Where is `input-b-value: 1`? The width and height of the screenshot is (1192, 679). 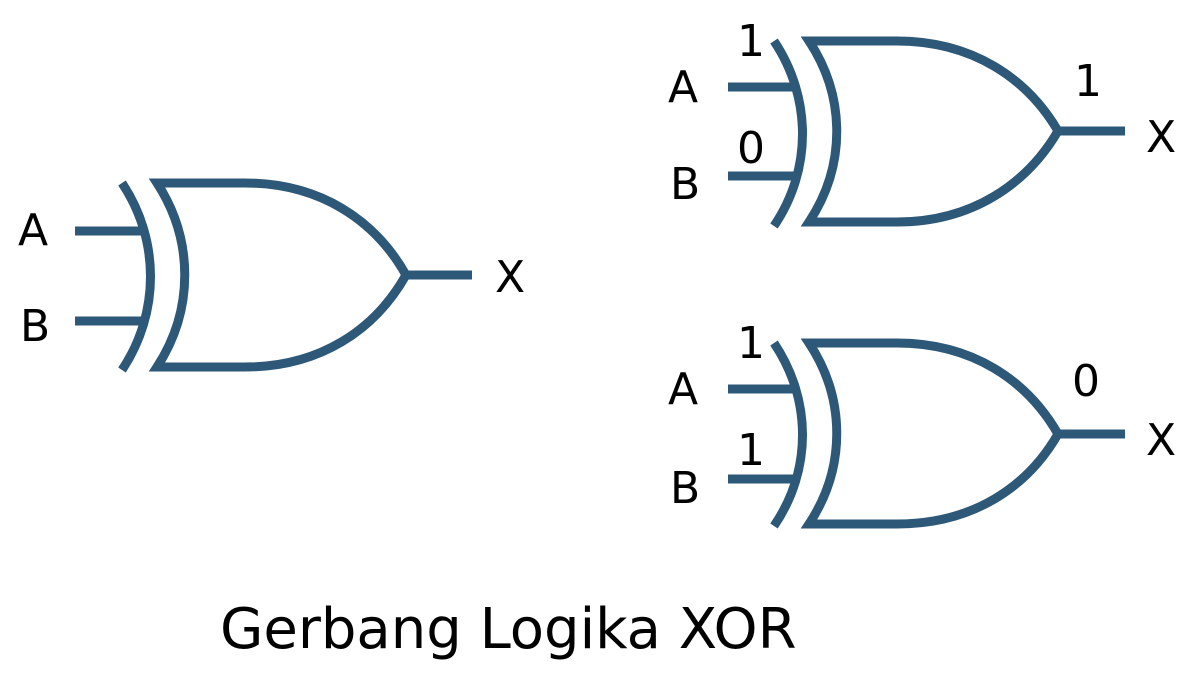 input-b-value: 1 is located at coordinates (751, 450).